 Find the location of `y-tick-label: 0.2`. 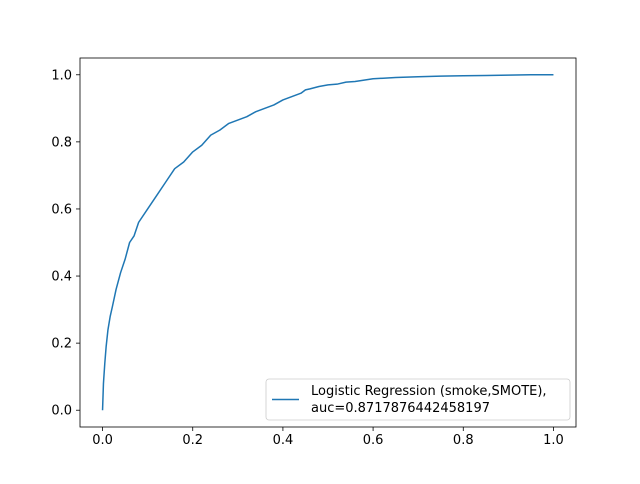

y-tick-label: 0.2 is located at coordinates (61, 344).